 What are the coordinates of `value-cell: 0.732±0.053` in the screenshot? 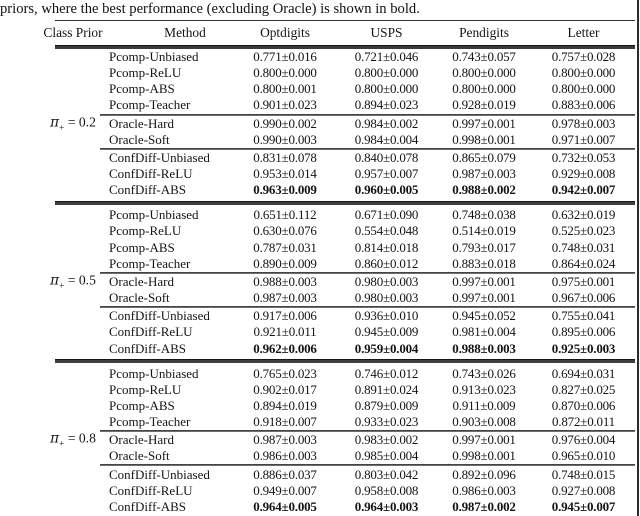 It's located at (583, 158).